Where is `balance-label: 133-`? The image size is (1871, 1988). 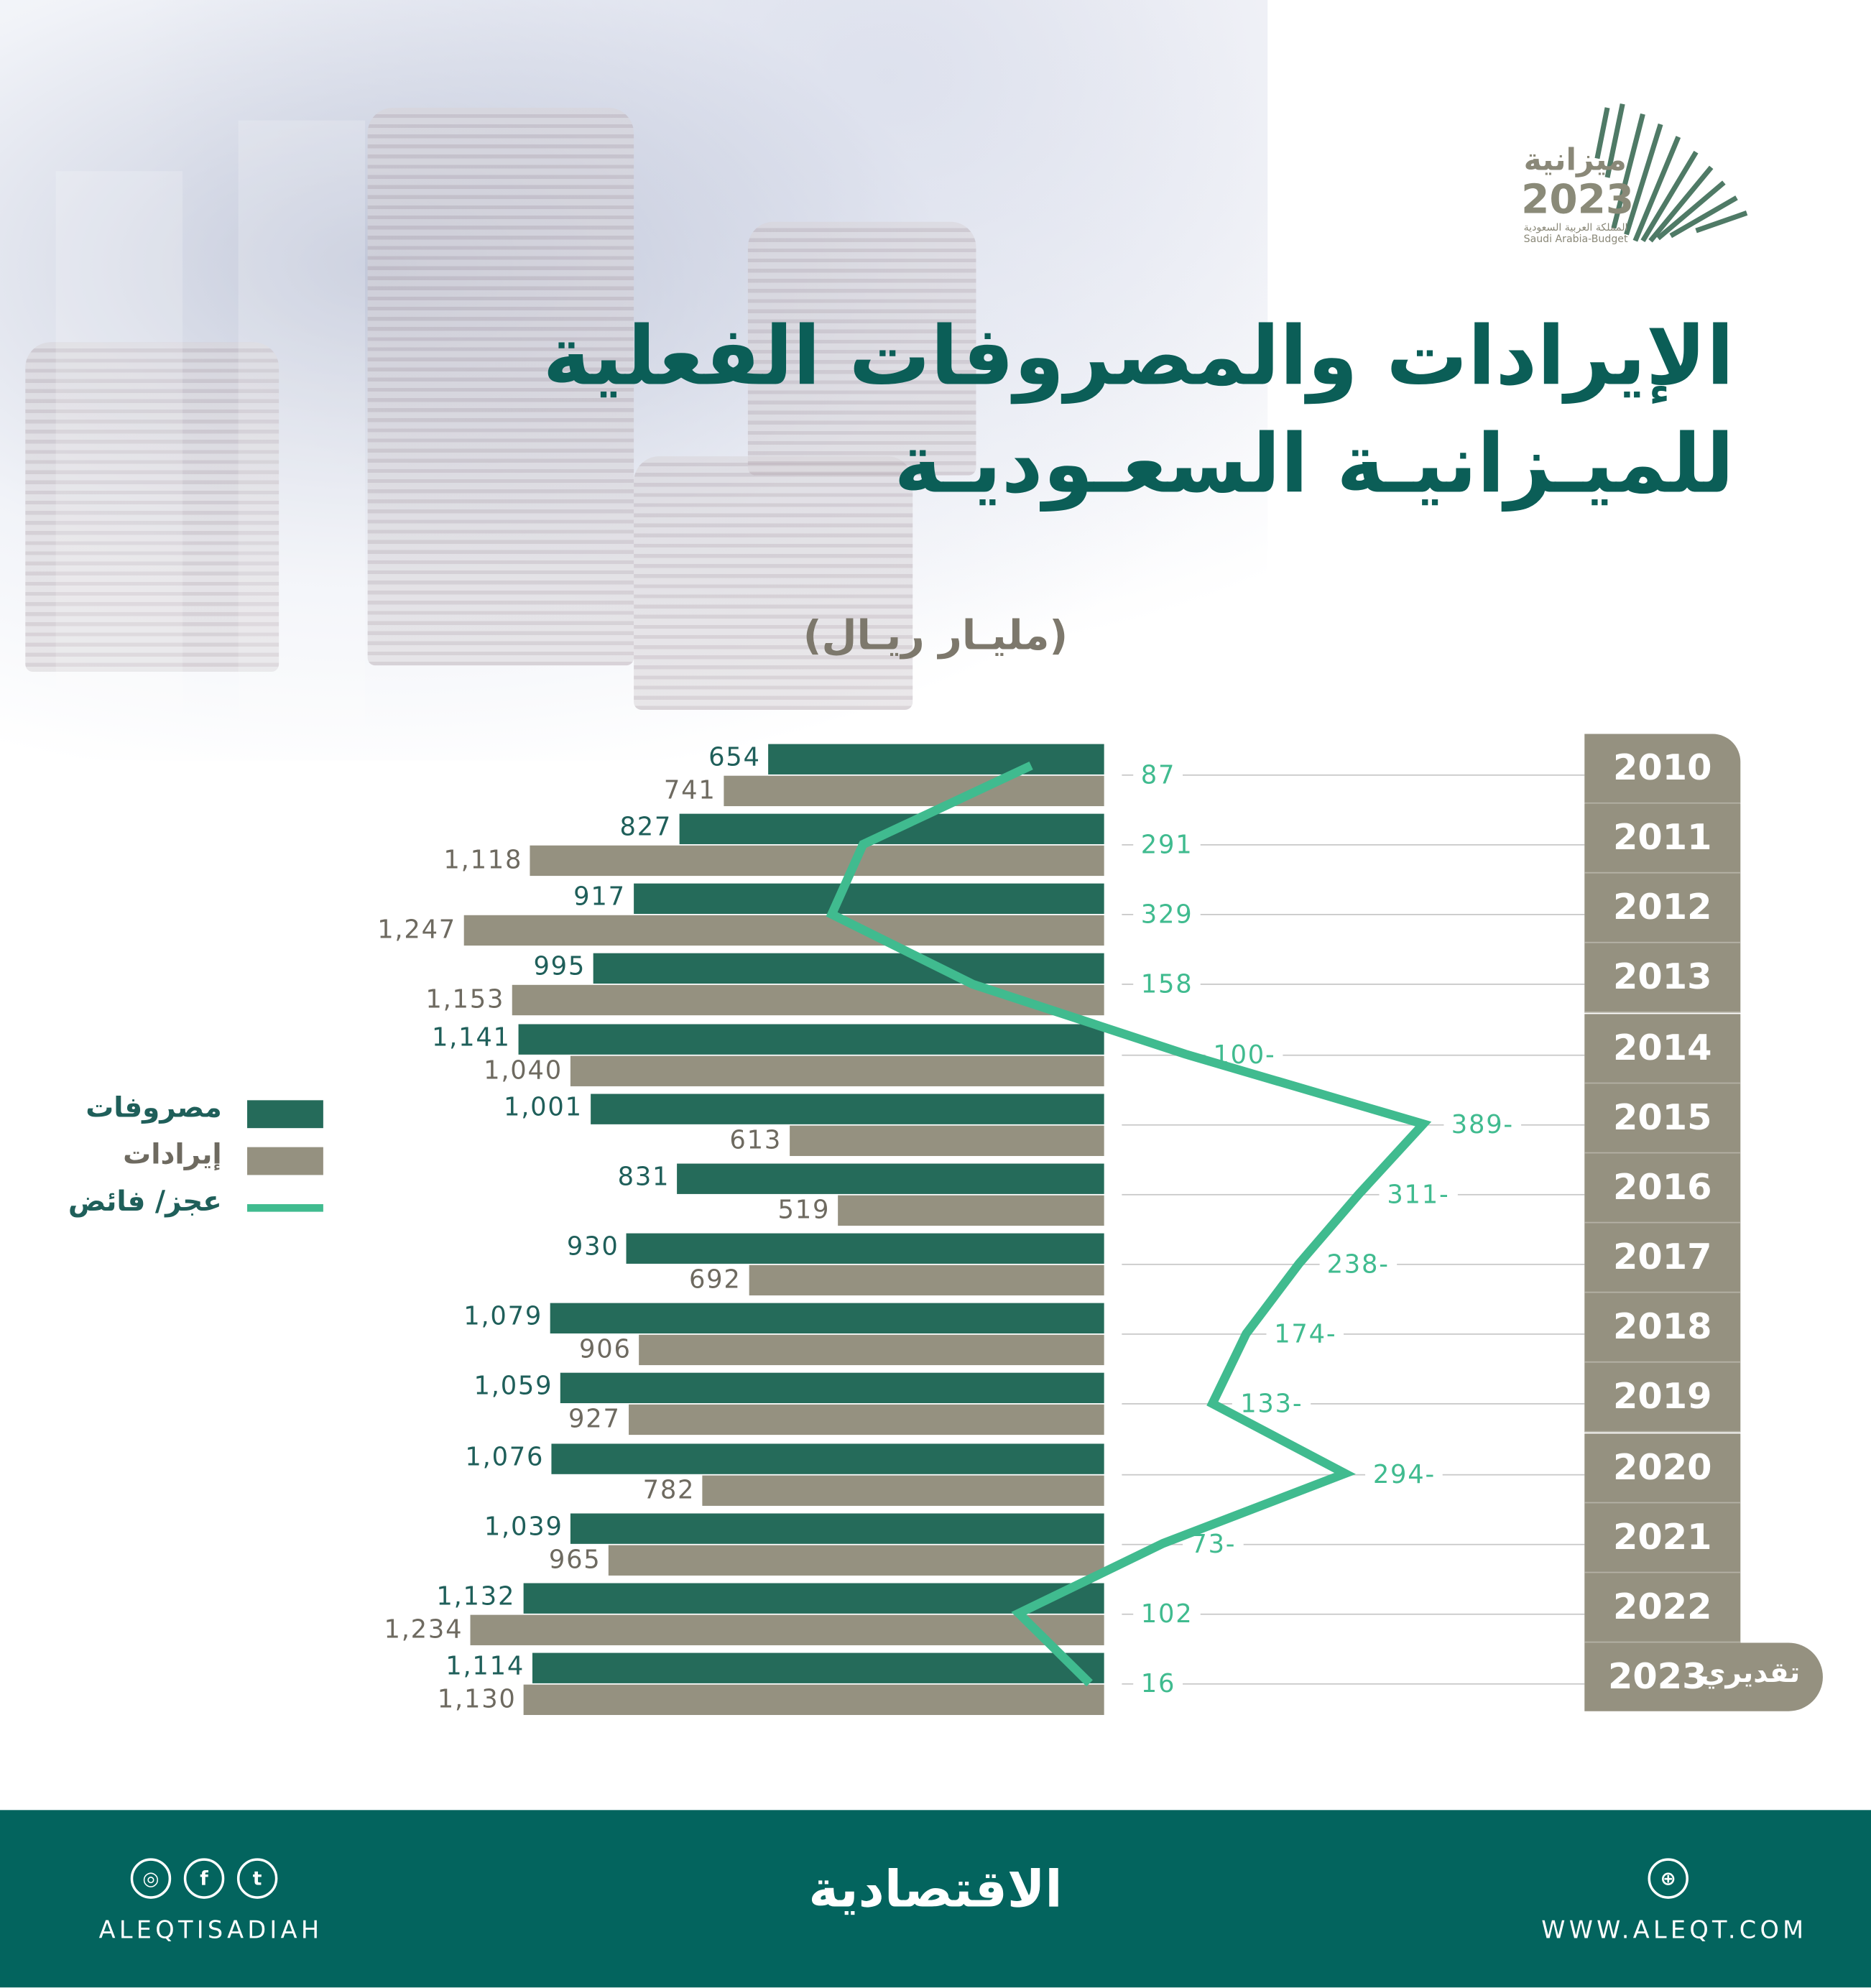 balance-label: 133- is located at coordinates (1272, 1404).